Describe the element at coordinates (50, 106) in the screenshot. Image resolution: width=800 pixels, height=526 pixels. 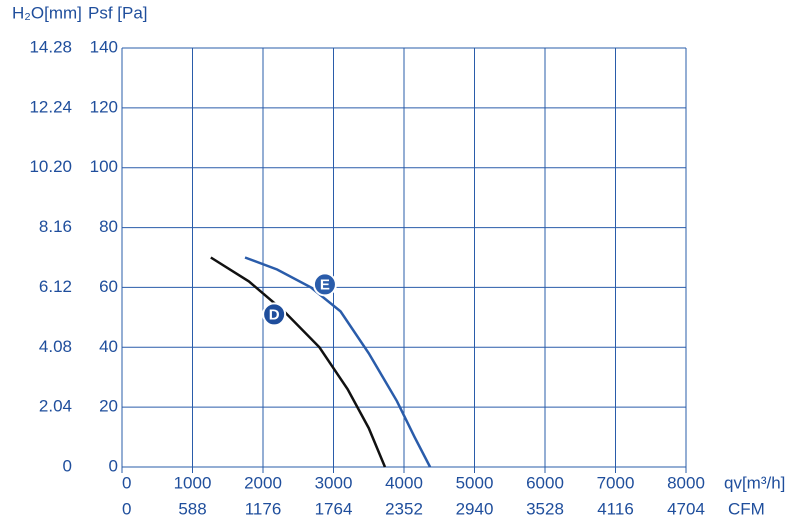
I see `y2-tick-label: 12.24` at that location.